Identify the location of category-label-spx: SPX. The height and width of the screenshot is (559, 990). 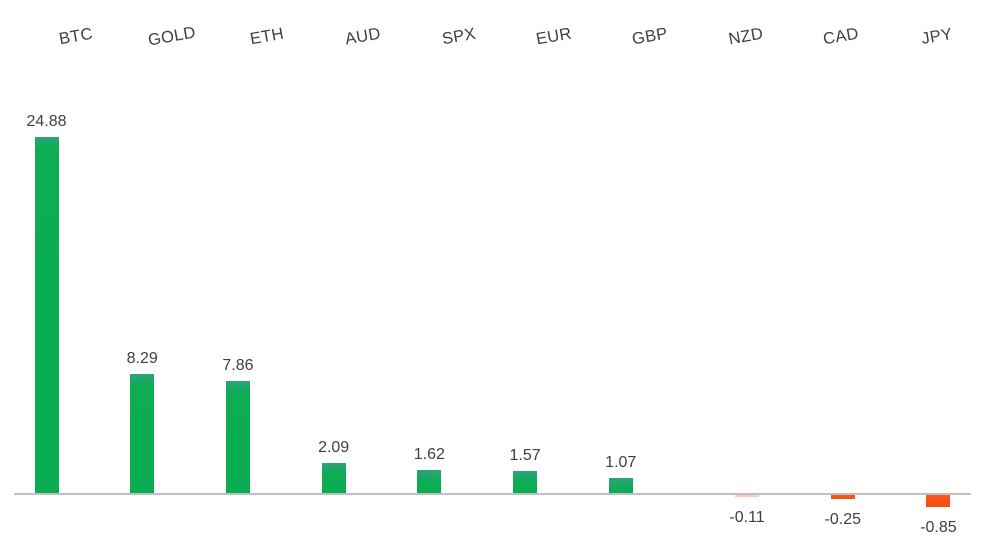
(458, 36).